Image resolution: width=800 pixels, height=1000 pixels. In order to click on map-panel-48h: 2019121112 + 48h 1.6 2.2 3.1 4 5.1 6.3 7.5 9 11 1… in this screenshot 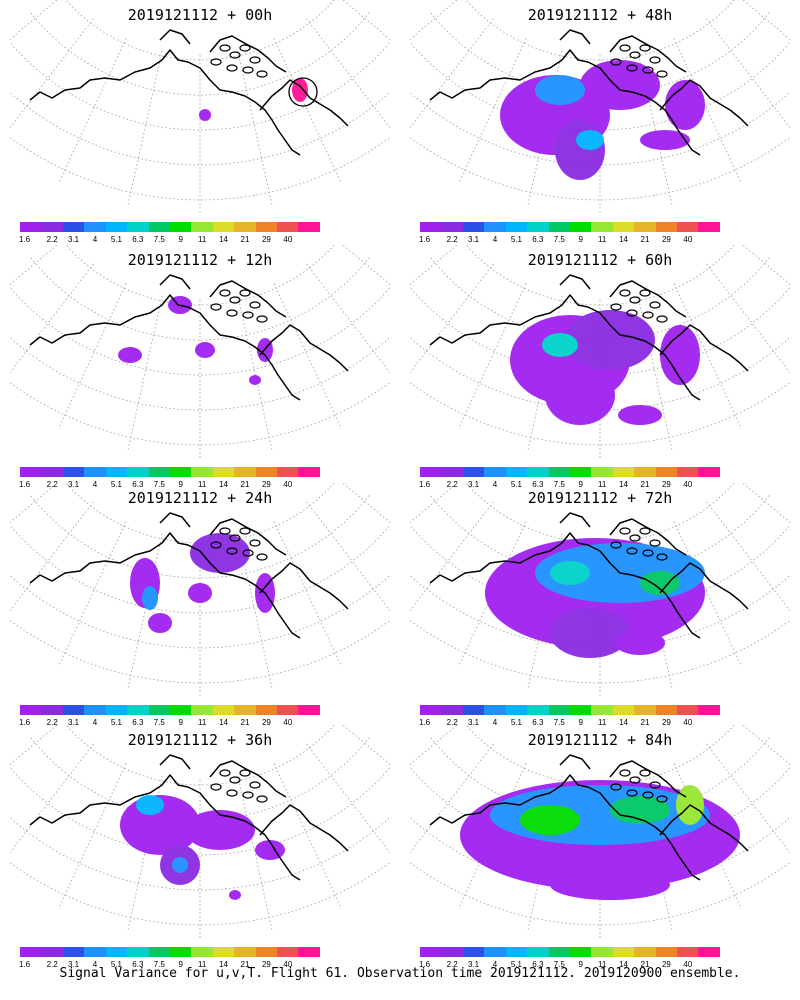, I will do `click(600, 125)`.